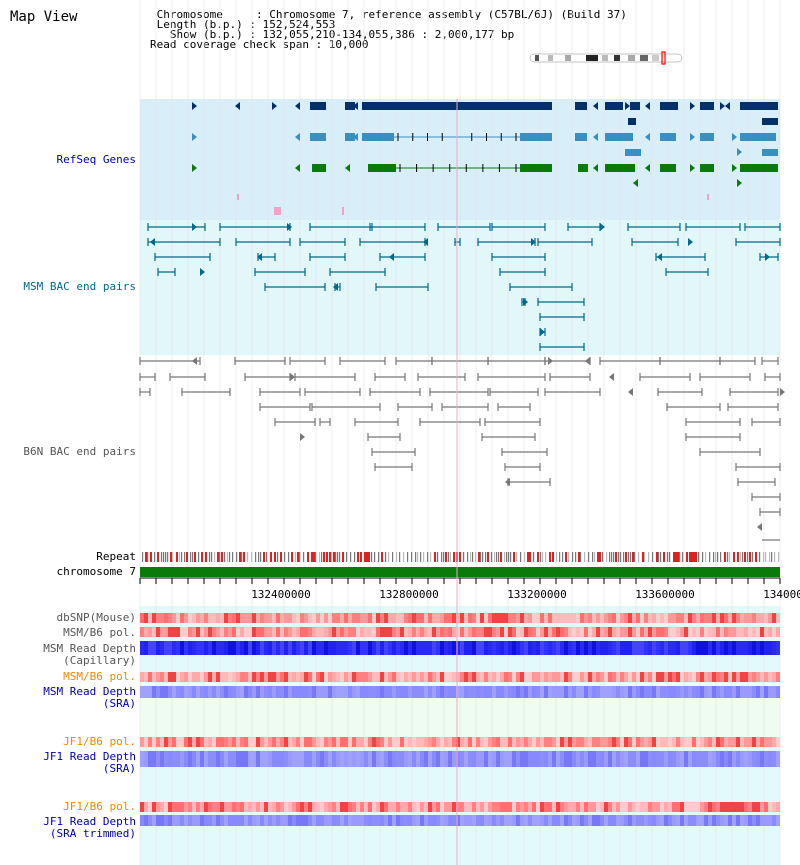 This screenshot has width=800, height=865. Describe the element at coordinates (96, 617) in the screenshot. I see `dbsnp-label: dbSNP(Mouse)` at that location.